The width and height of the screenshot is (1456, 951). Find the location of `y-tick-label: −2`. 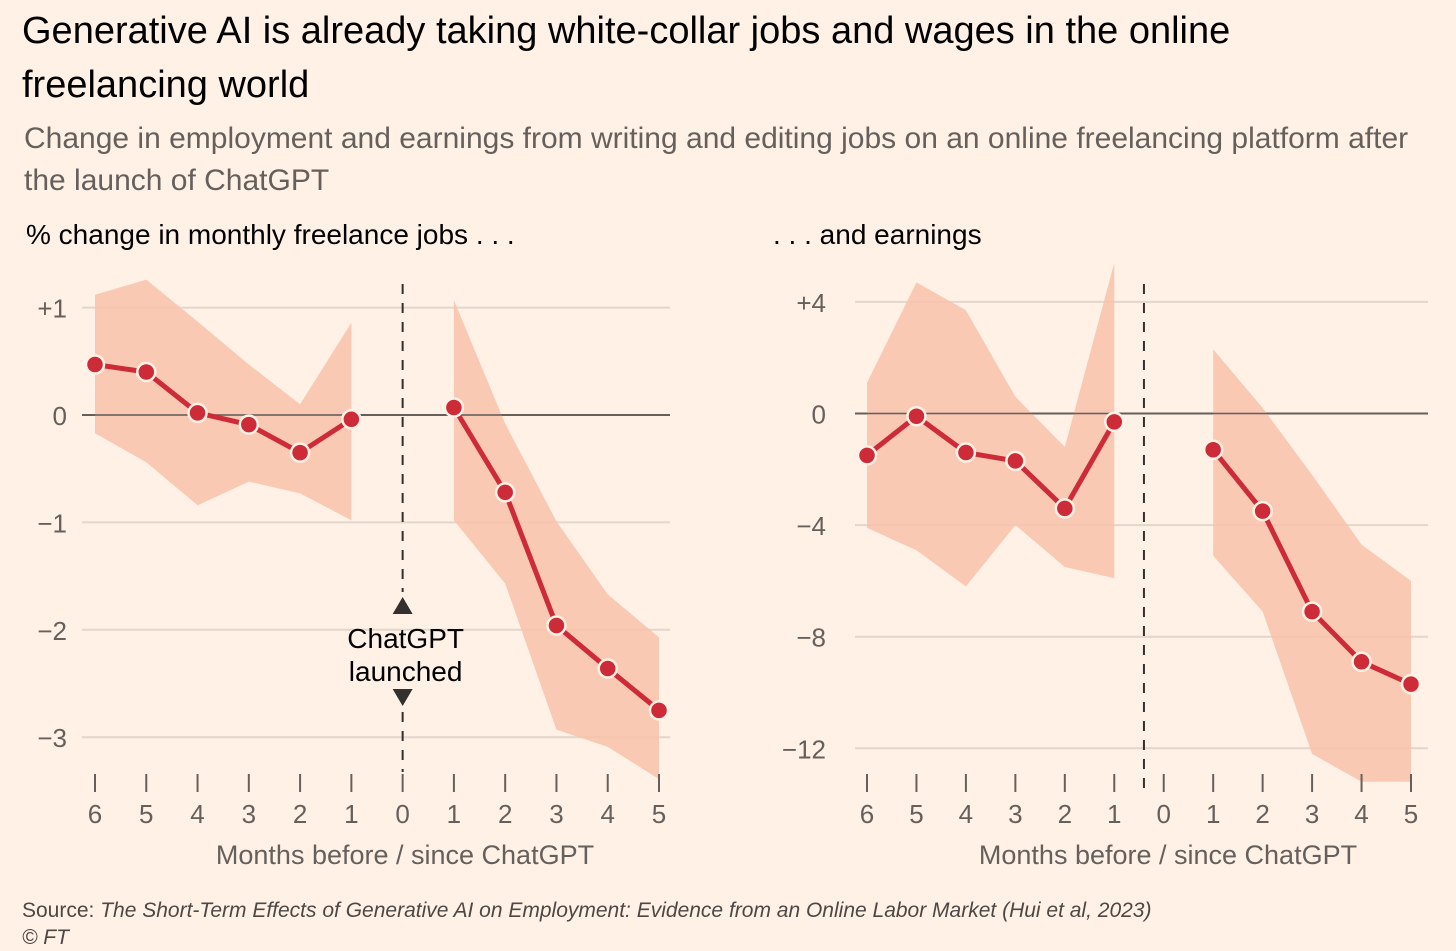

y-tick-label: −2 is located at coordinates (52, 631).